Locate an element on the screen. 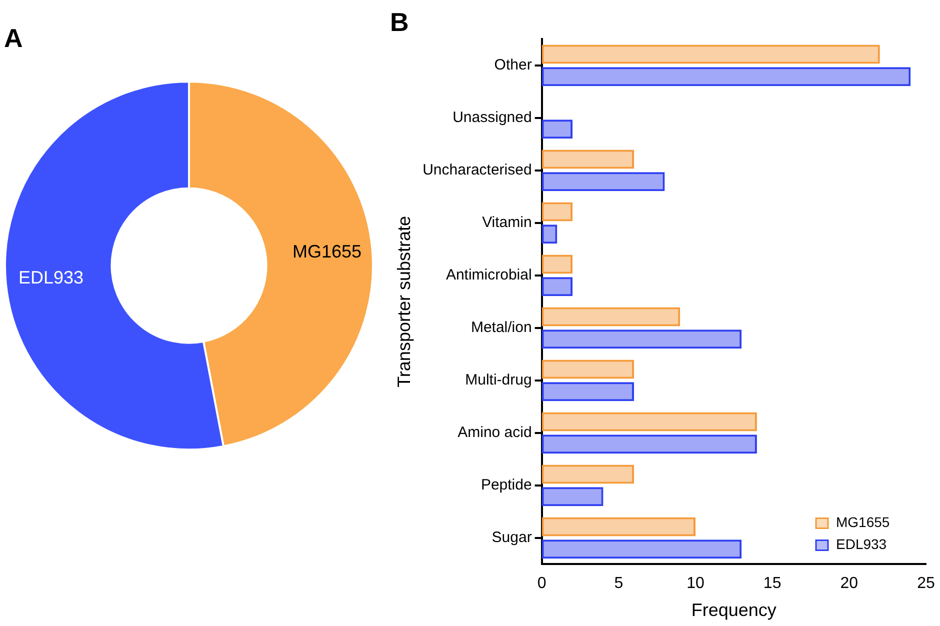  x-tick-label: 5 is located at coordinates (619, 583).